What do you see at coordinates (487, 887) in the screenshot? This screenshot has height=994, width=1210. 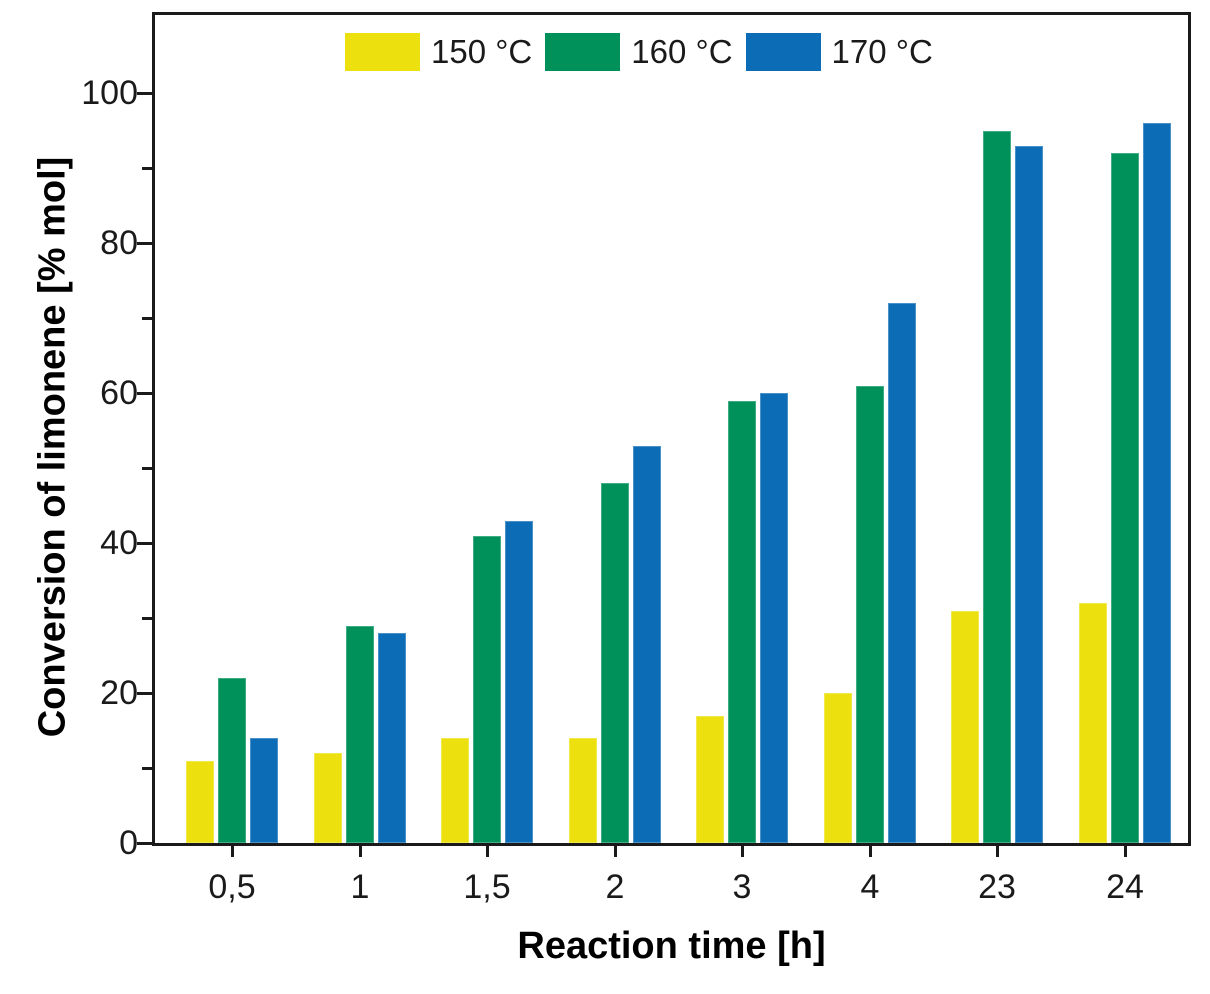 I see `x-axis-tick-label: 1,5` at bounding box center [487, 887].